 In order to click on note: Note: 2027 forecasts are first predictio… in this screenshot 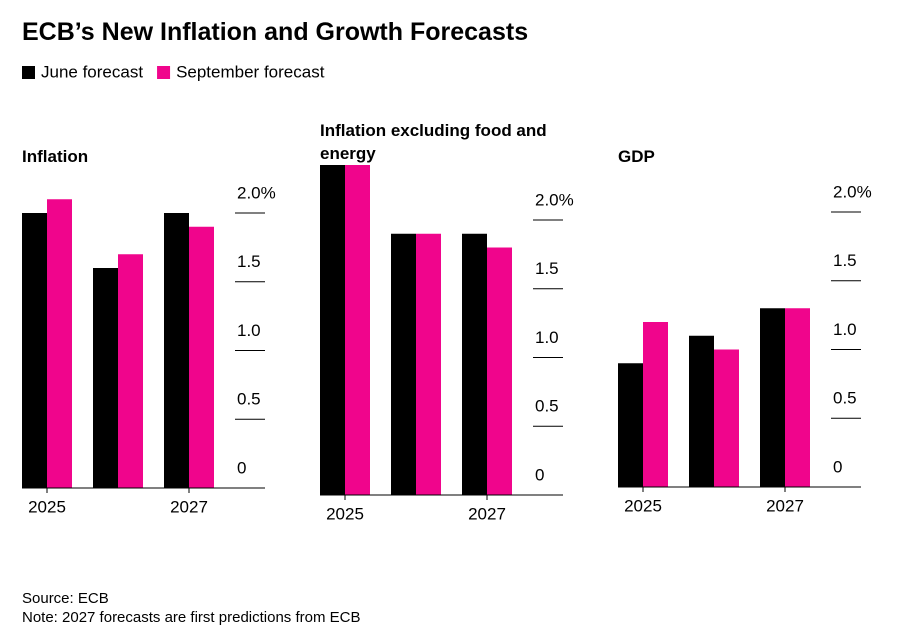, I will do `click(191, 617)`.